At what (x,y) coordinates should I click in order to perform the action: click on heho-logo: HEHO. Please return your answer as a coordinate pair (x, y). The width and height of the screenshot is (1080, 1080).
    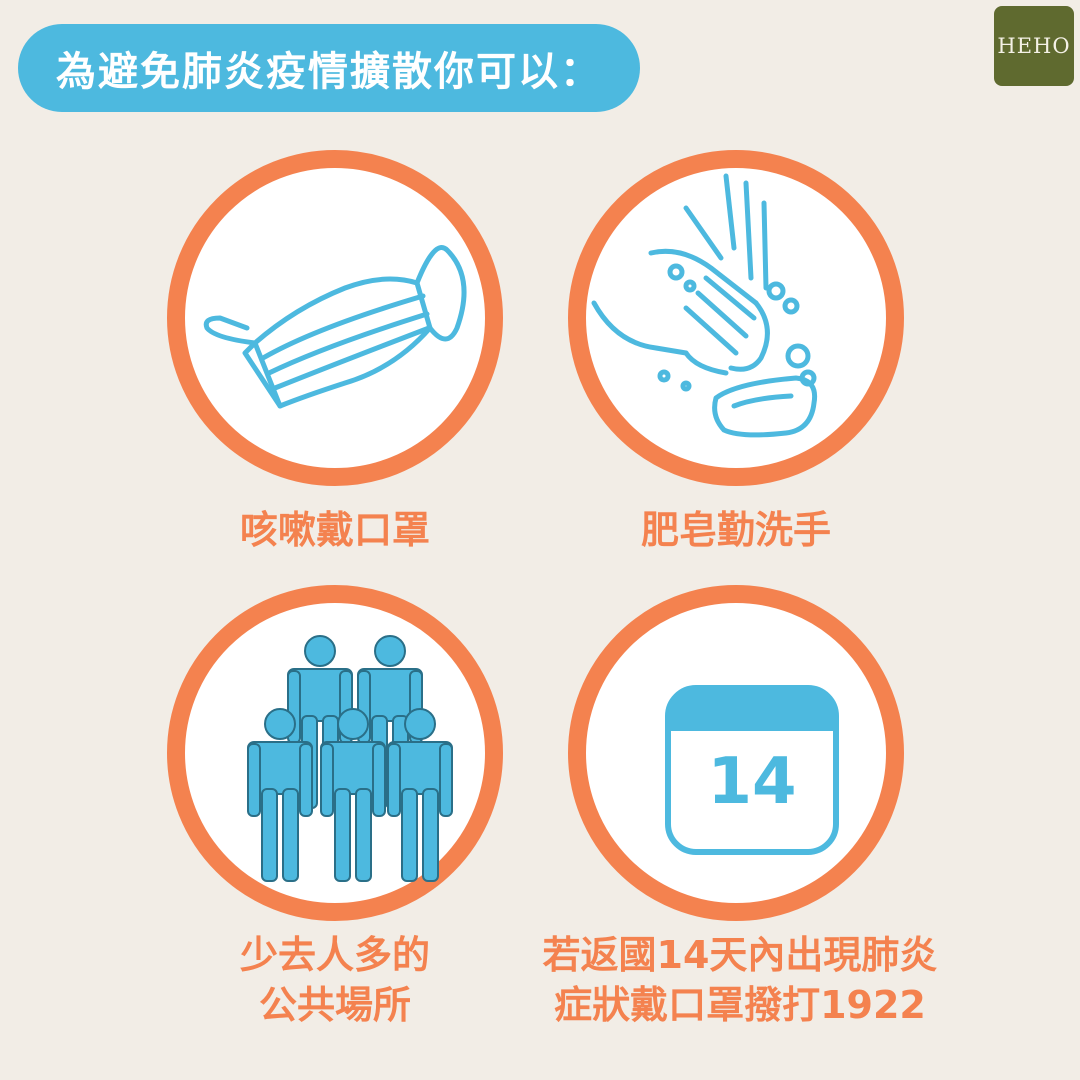
    Looking at the image, I should click on (1034, 46).